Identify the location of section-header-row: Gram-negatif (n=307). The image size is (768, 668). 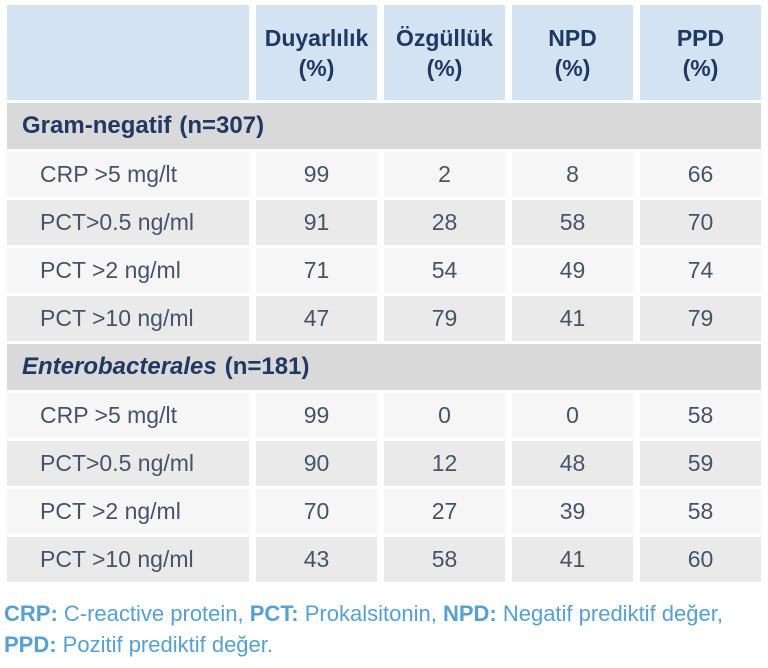
(384, 126).